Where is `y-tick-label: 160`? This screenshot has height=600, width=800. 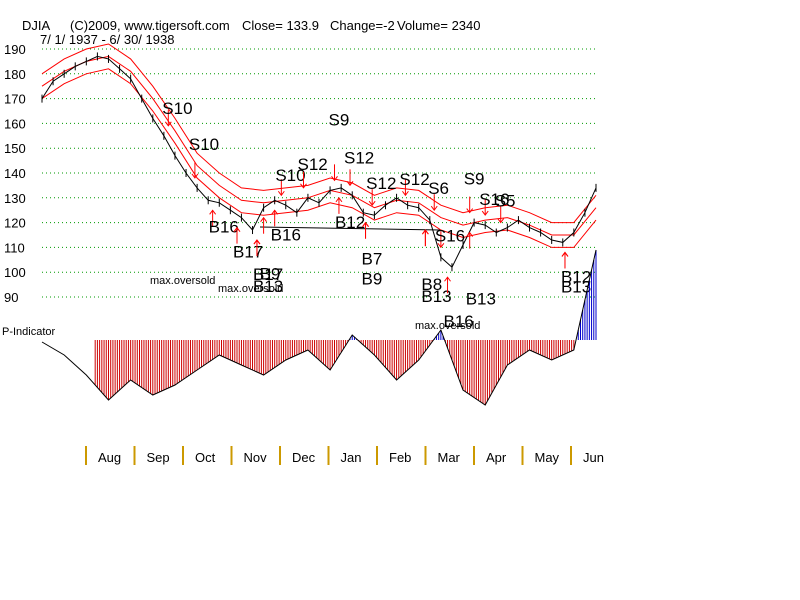
y-tick-label: 160 is located at coordinates (15, 123).